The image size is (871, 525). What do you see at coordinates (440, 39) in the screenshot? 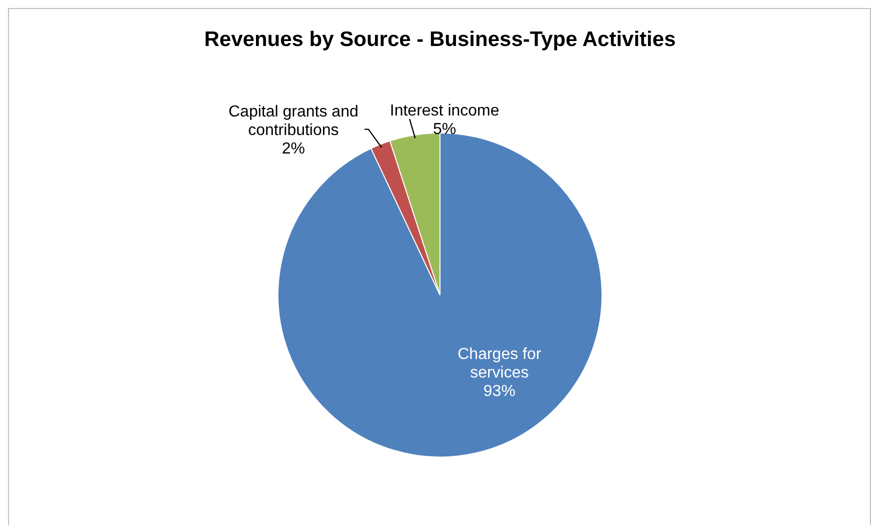
I see `chart-title: Revenues by Source - Business-Type Activities` at bounding box center [440, 39].